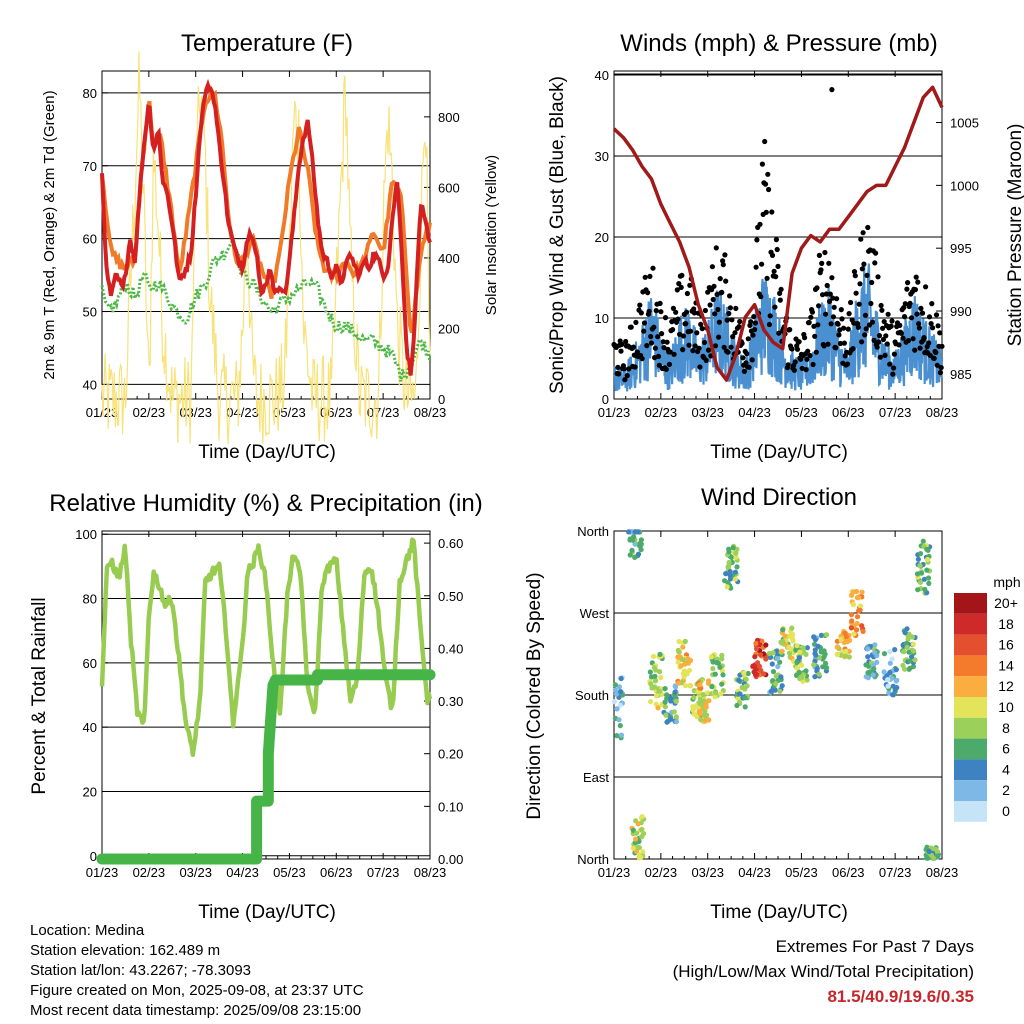  Describe the element at coordinates (602, 318) in the screenshot. I see `winds-ytick-label: 10` at that location.